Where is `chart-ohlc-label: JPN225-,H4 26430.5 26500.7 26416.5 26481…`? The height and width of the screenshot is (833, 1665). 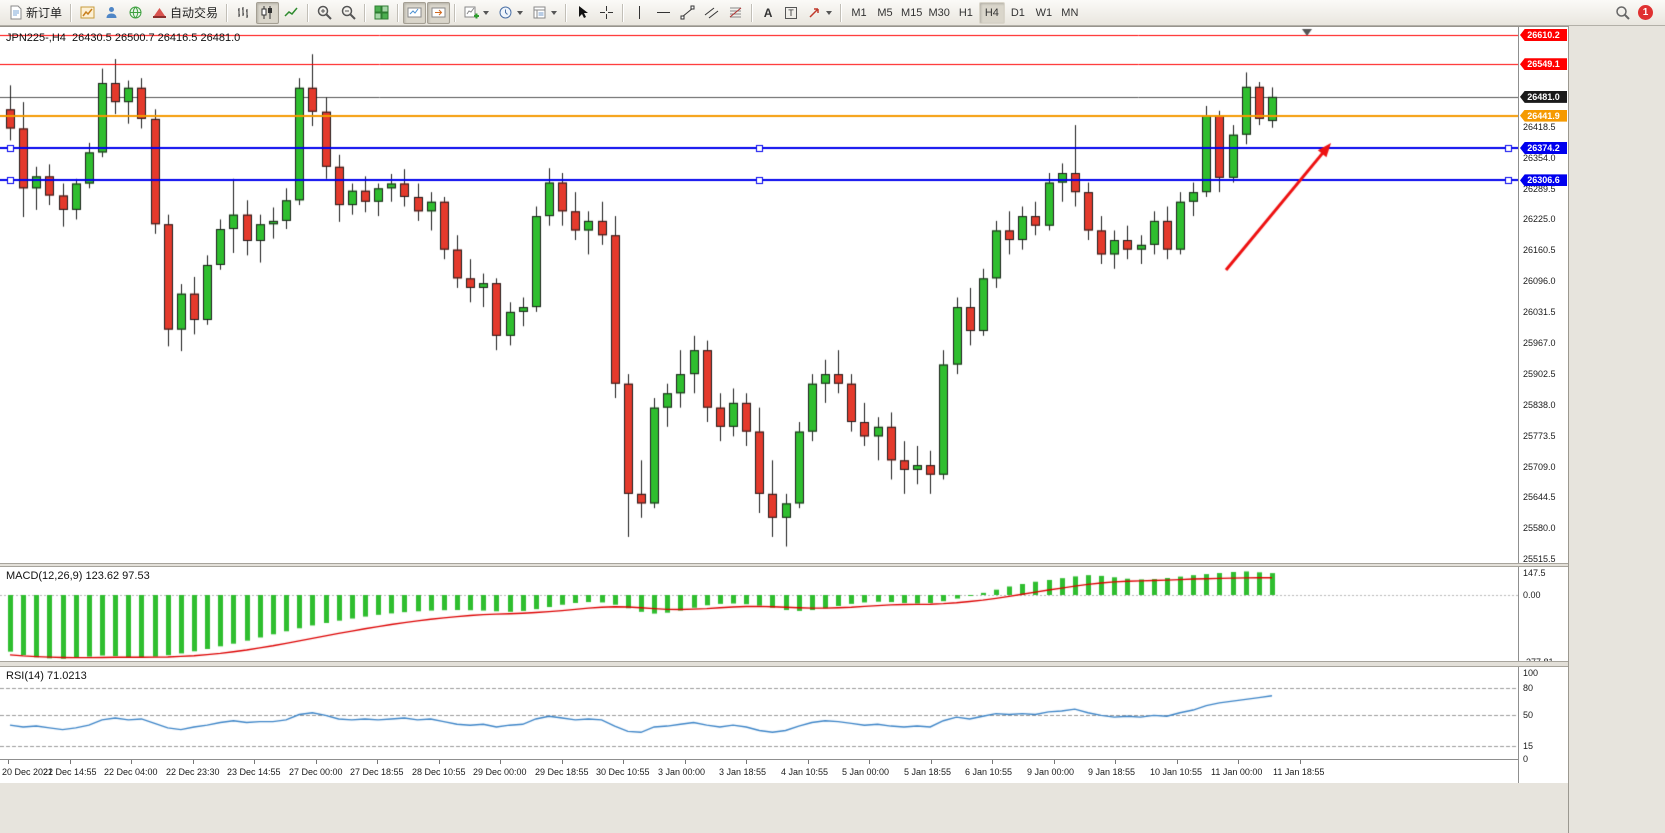
chart-ohlc-label: JPN225-,H4 26430.5 26500.7 26416.5 26481… is located at coordinates (123, 38).